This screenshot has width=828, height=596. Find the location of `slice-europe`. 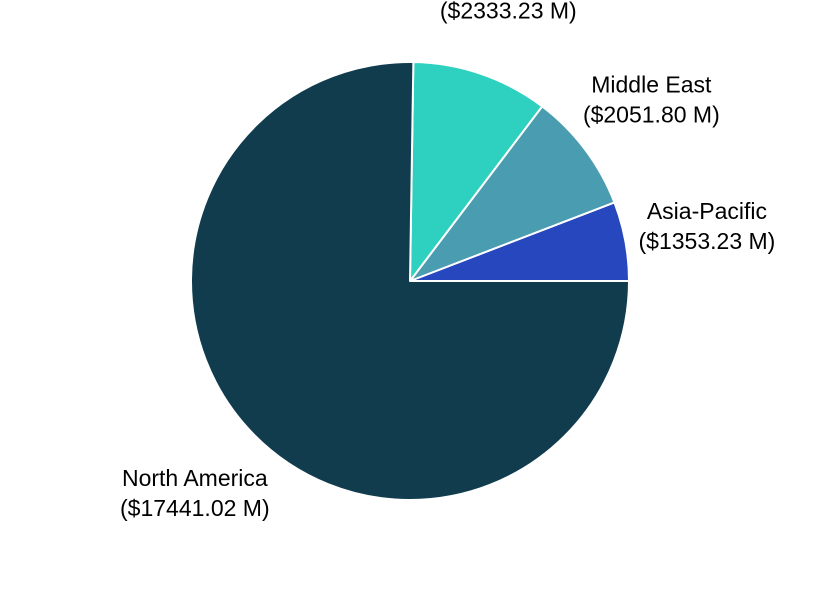

slice-europe is located at coordinates (476, 171).